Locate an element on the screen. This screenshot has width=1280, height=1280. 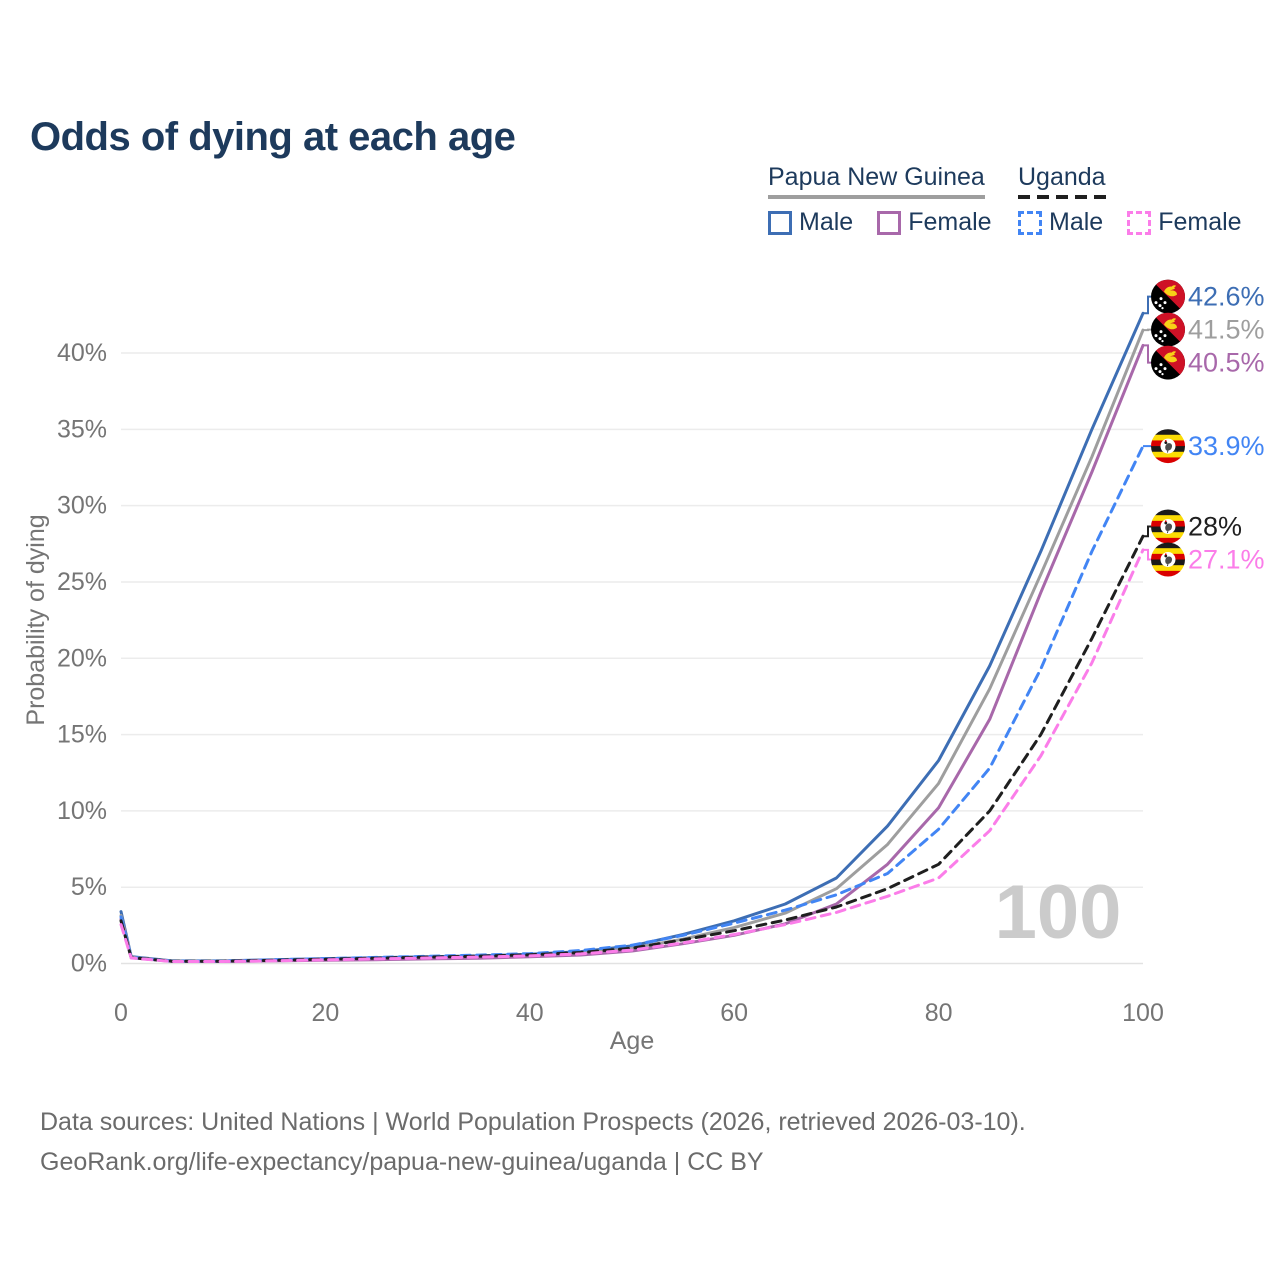
y-axis-tick-label: 35% is located at coordinates (82, 429).